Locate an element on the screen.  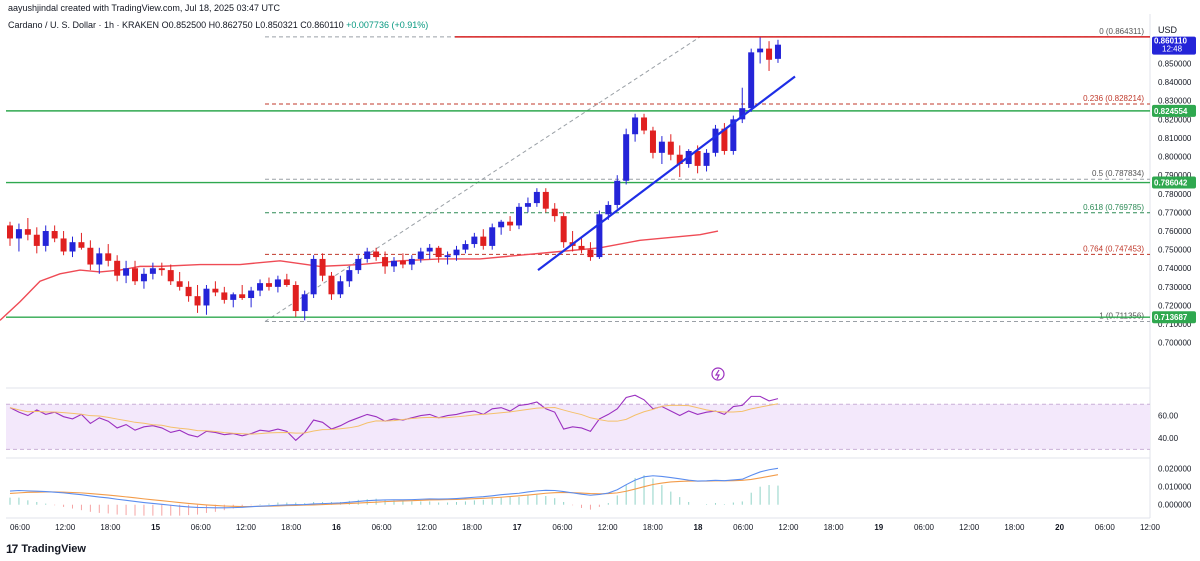
brand-name: TradingView is located at coordinates (53, 549).